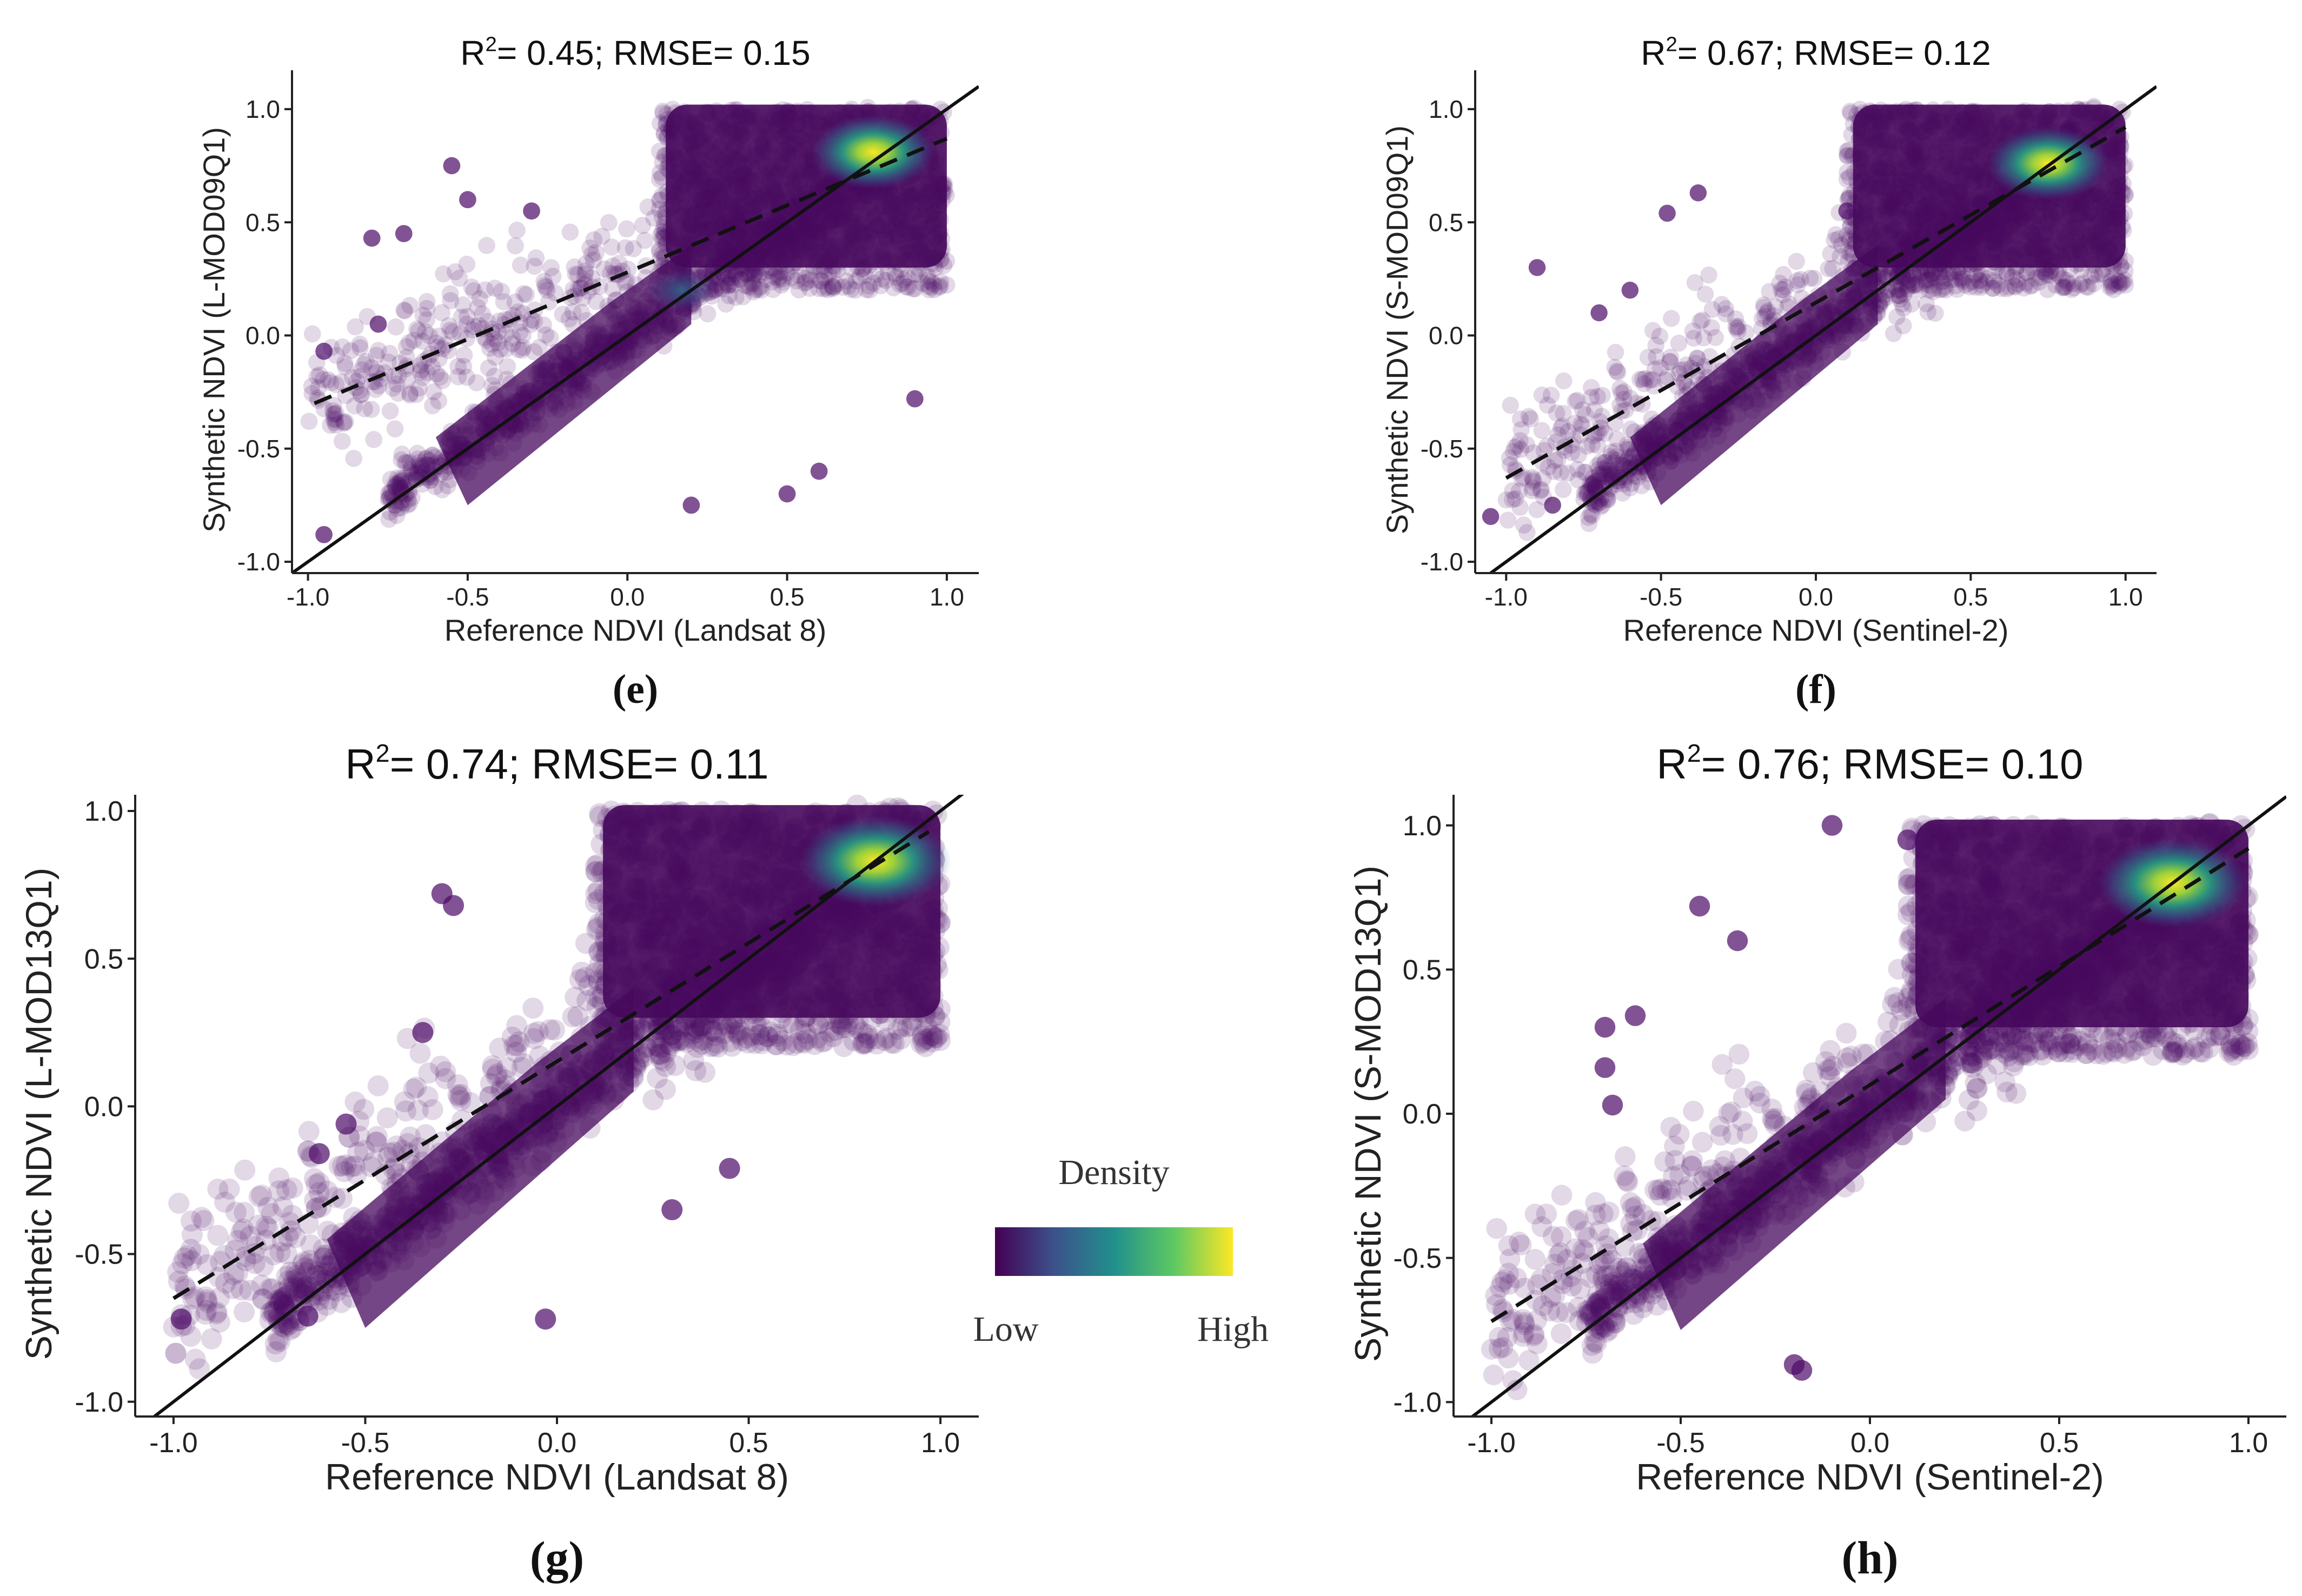 This screenshot has width=2302, height=1596. Describe the element at coordinates (467, 200) in the screenshot. I see `outlier-point` at that location.